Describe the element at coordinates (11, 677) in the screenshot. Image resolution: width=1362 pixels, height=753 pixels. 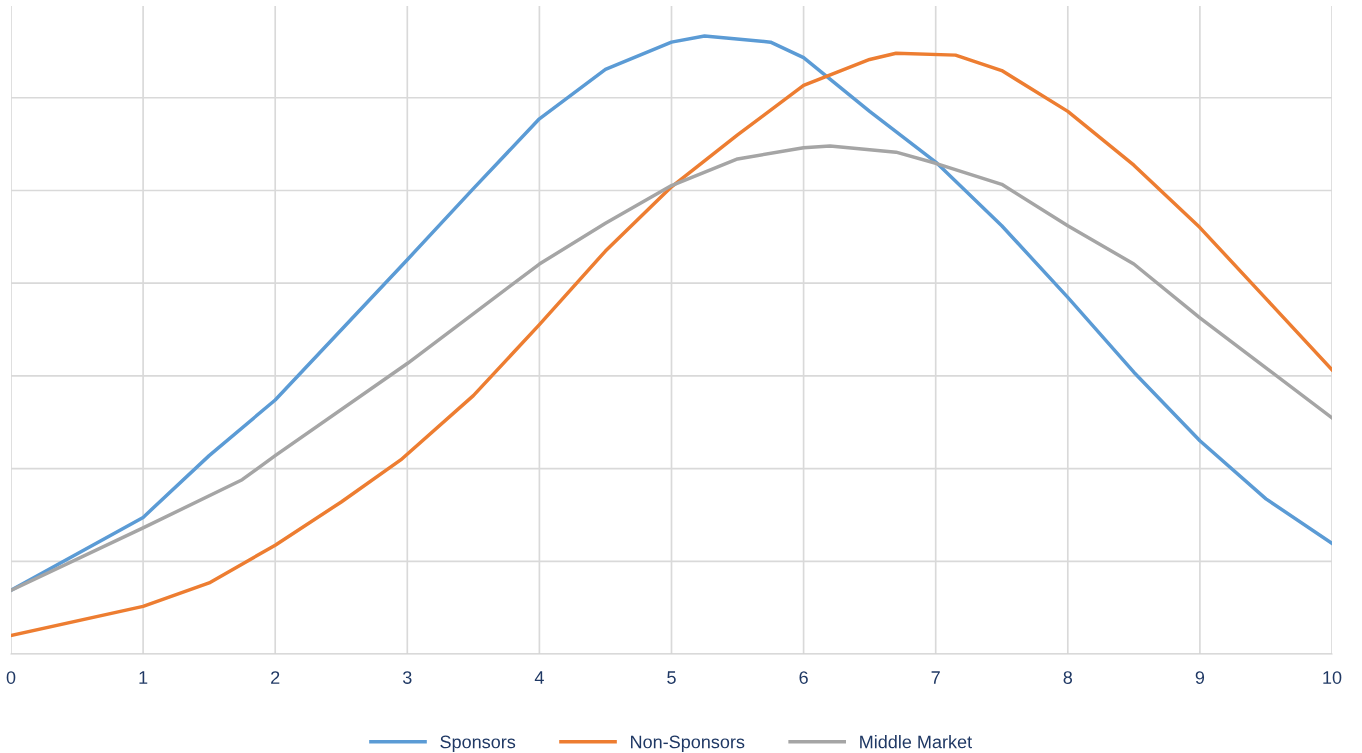
I see `x-tick-label: 0` at that location.